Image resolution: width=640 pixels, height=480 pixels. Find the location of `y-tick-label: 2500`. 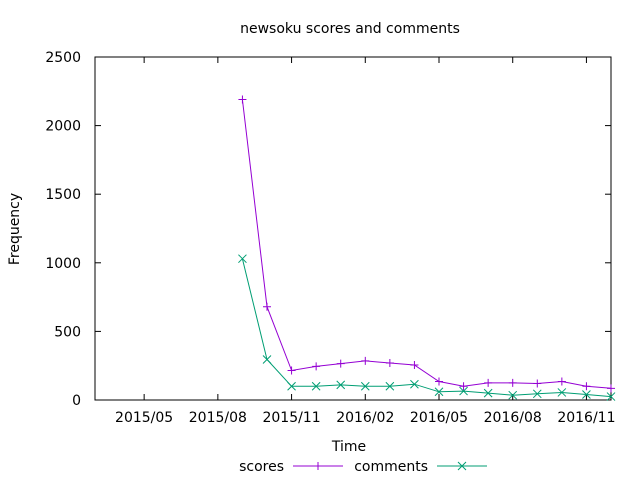

y-tick-label: 2500 is located at coordinates (63, 58).